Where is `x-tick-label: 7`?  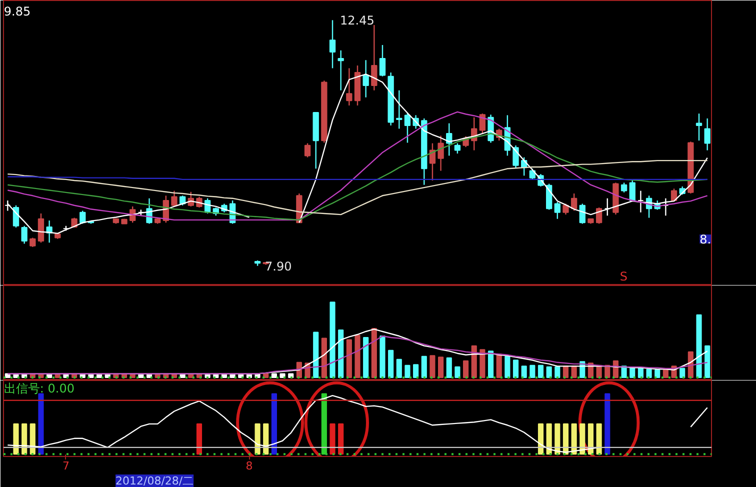
x-tick-label: 7 is located at coordinates (66, 466).